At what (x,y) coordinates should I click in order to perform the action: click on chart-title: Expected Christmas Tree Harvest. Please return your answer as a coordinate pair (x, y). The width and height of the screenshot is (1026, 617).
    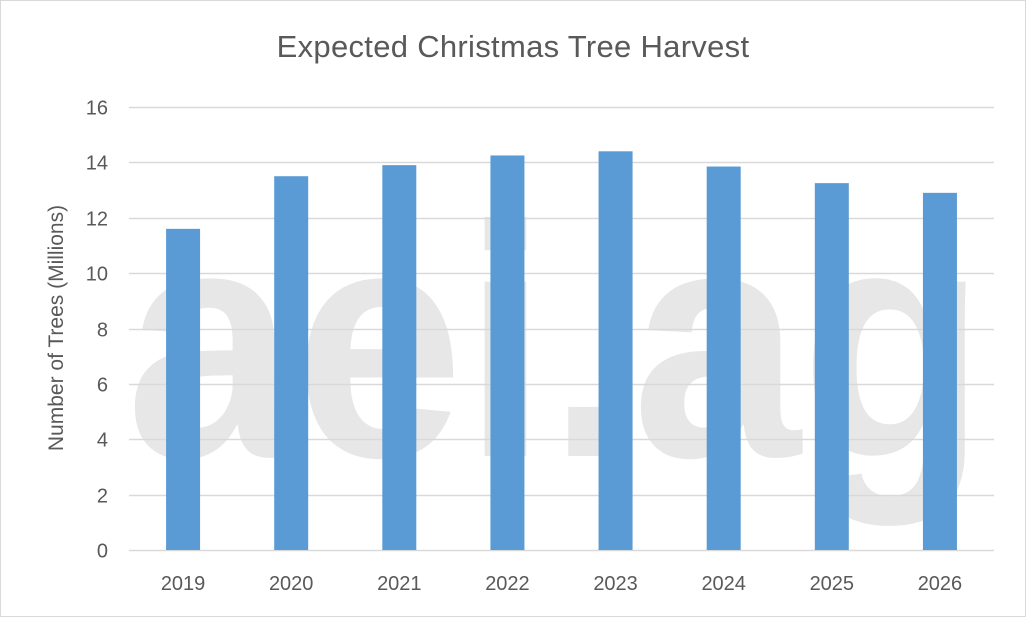
    Looking at the image, I should click on (513, 46).